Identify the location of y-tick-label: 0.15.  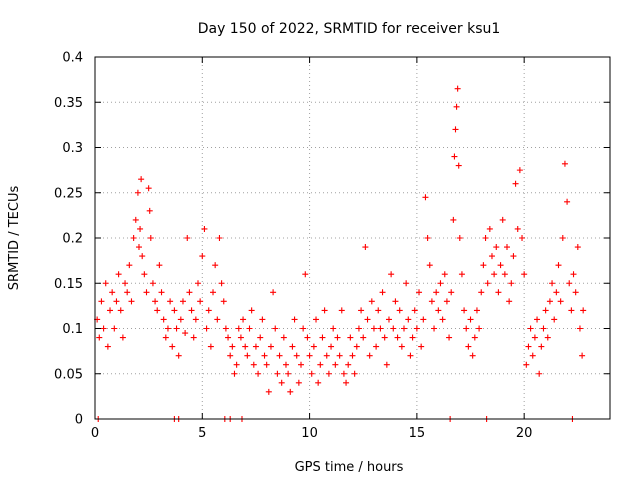
(68, 284).